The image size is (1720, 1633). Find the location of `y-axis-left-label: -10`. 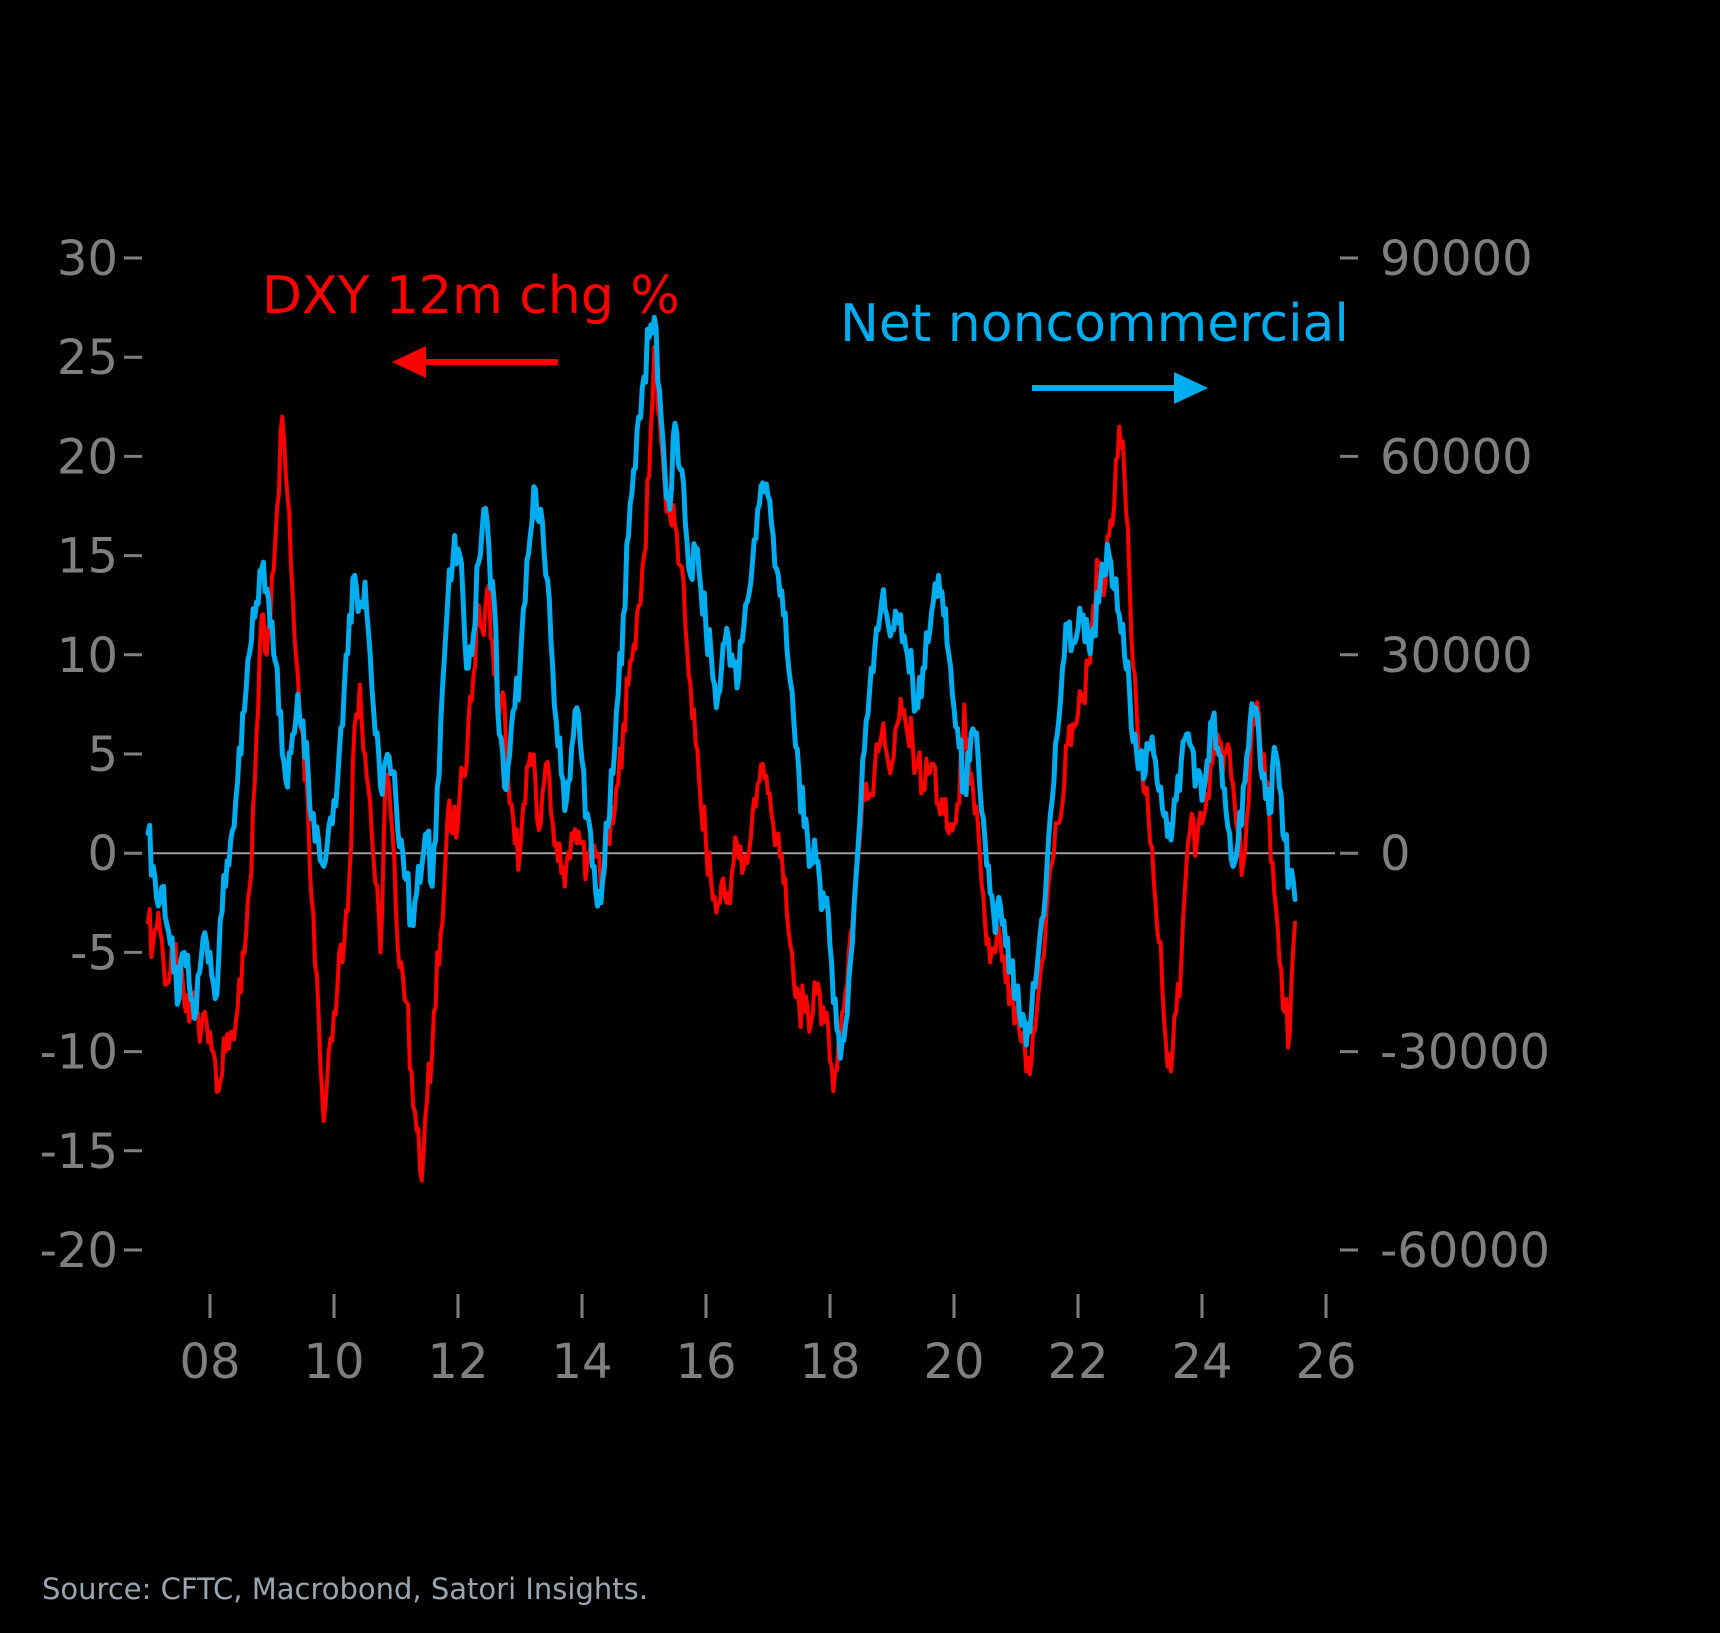

y-axis-left-label: -10 is located at coordinates (79, 1053).